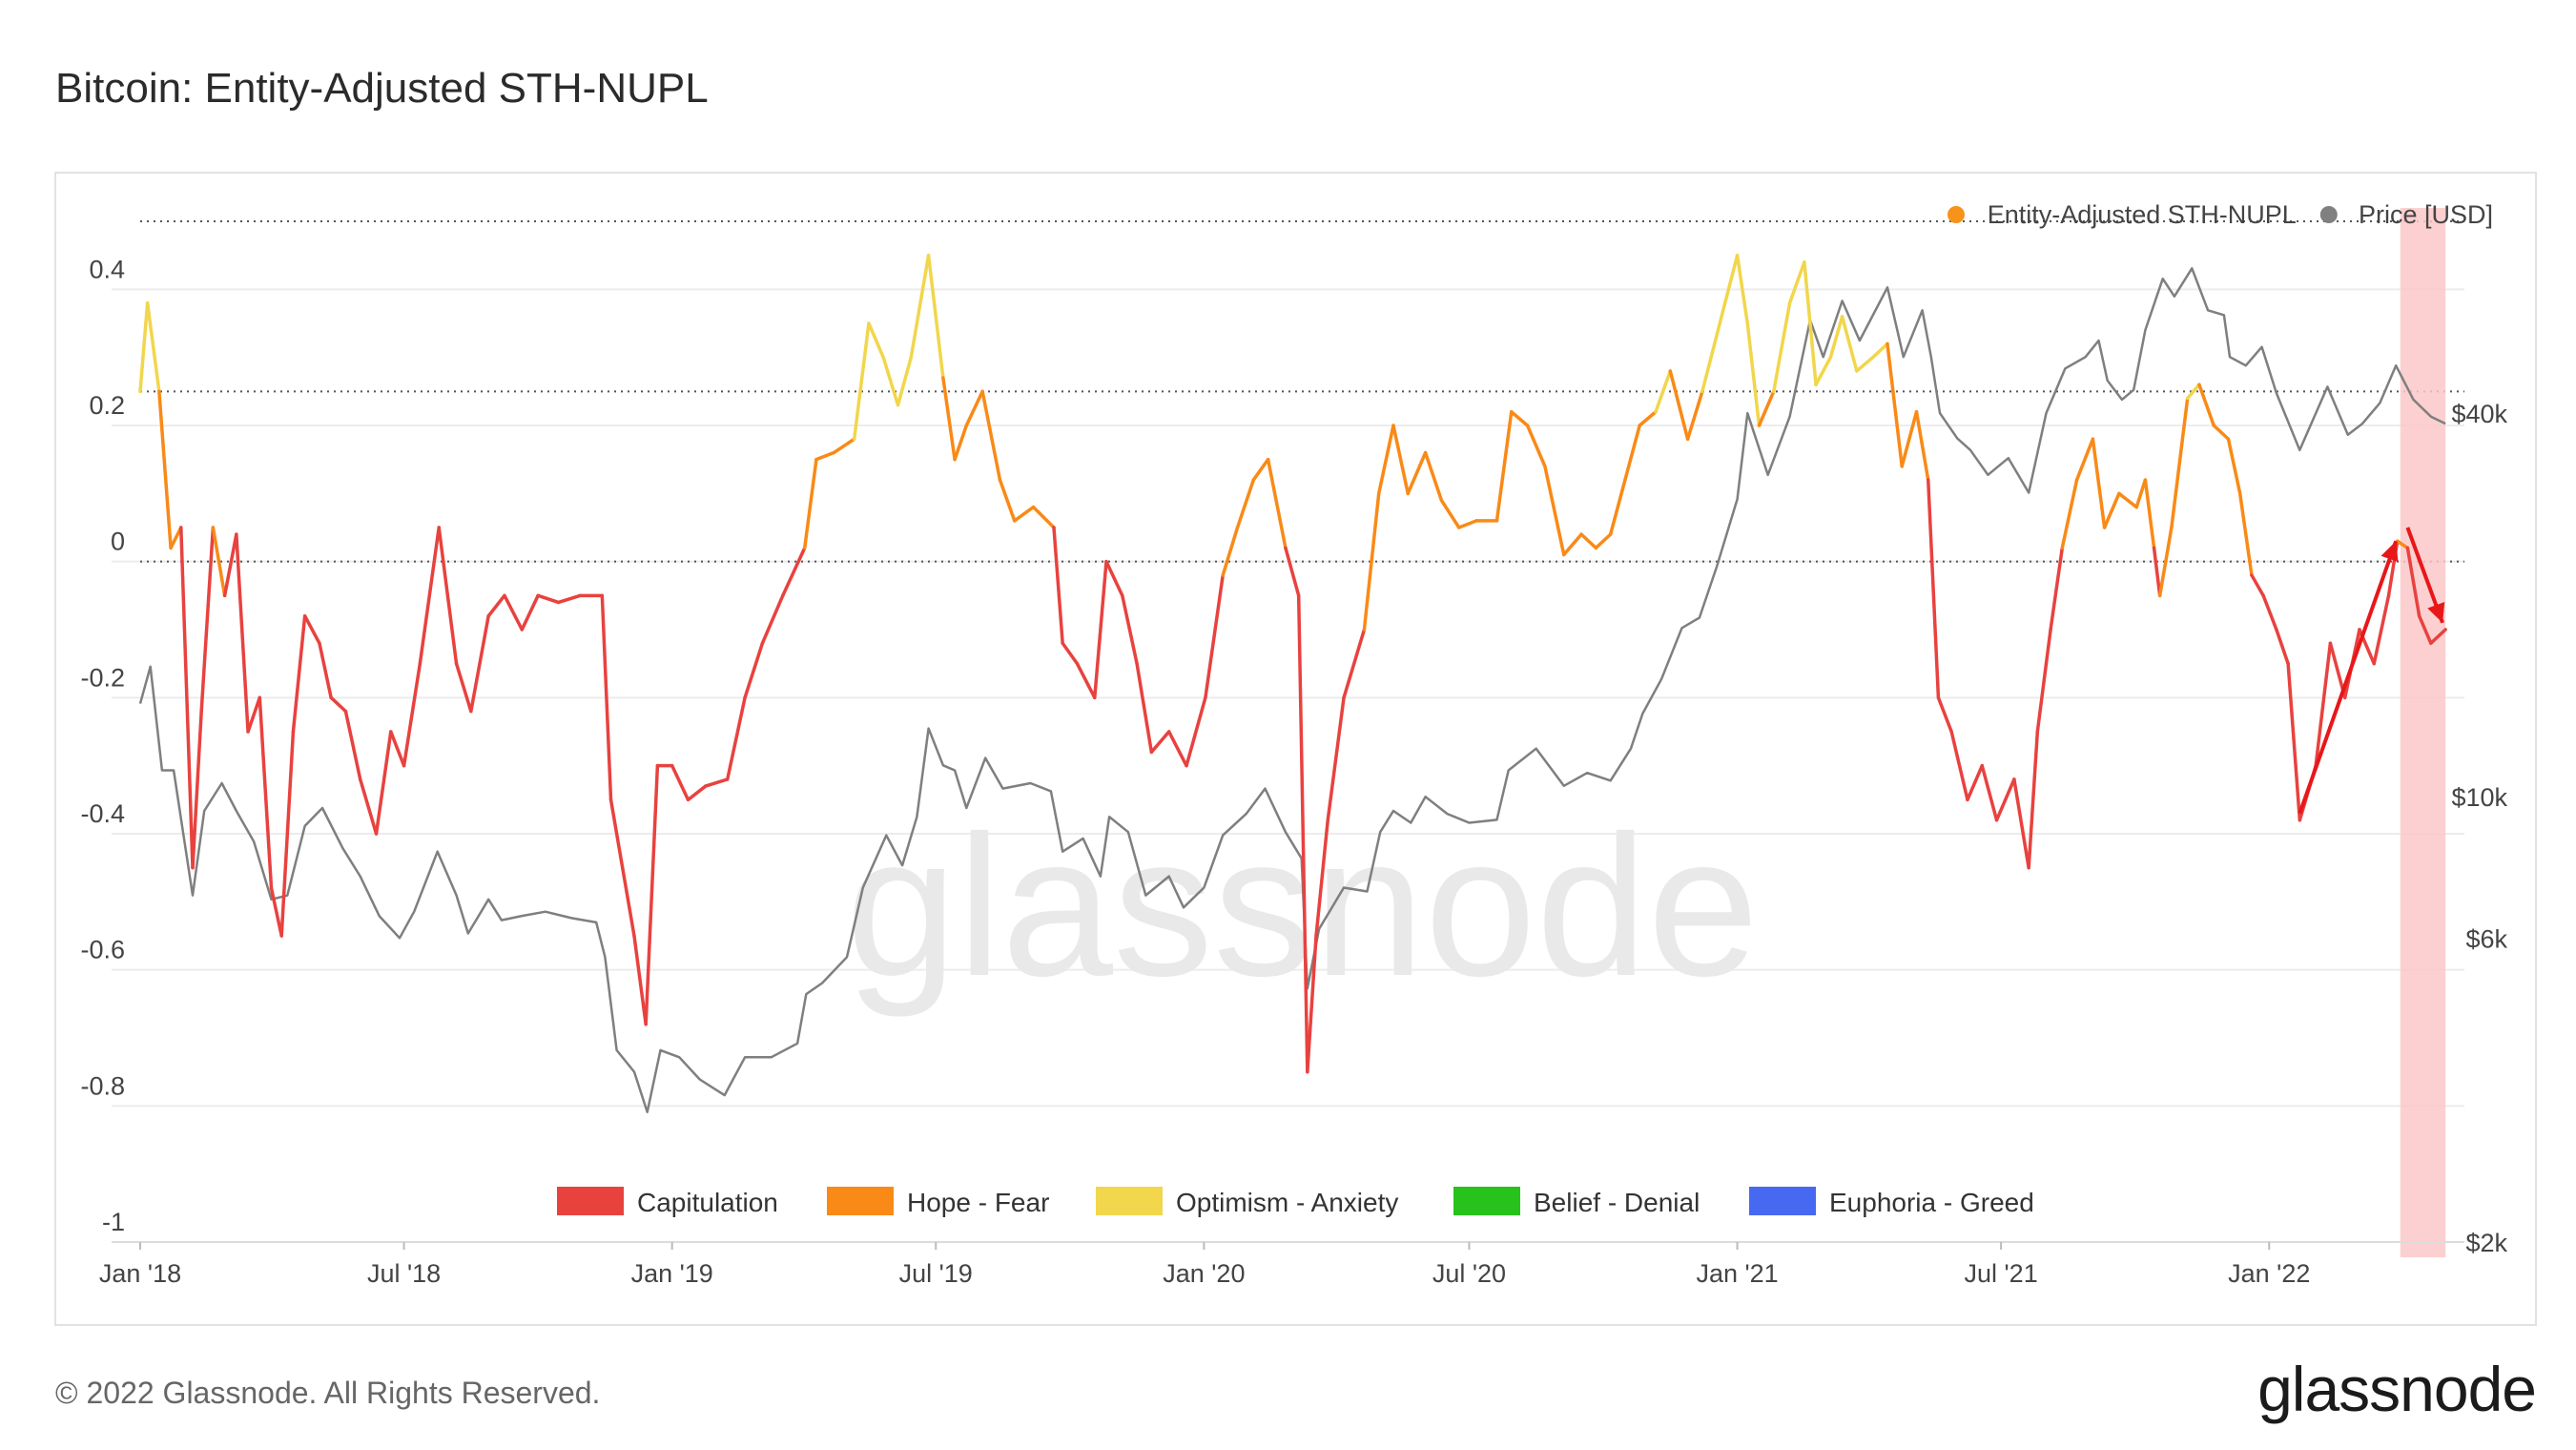 The image size is (2576, 1450). What do you see at coordinates (2397, 1389) in the screenshot?
I see `glassnode-logo: glassnode` at bounding box center [2397, 1389].